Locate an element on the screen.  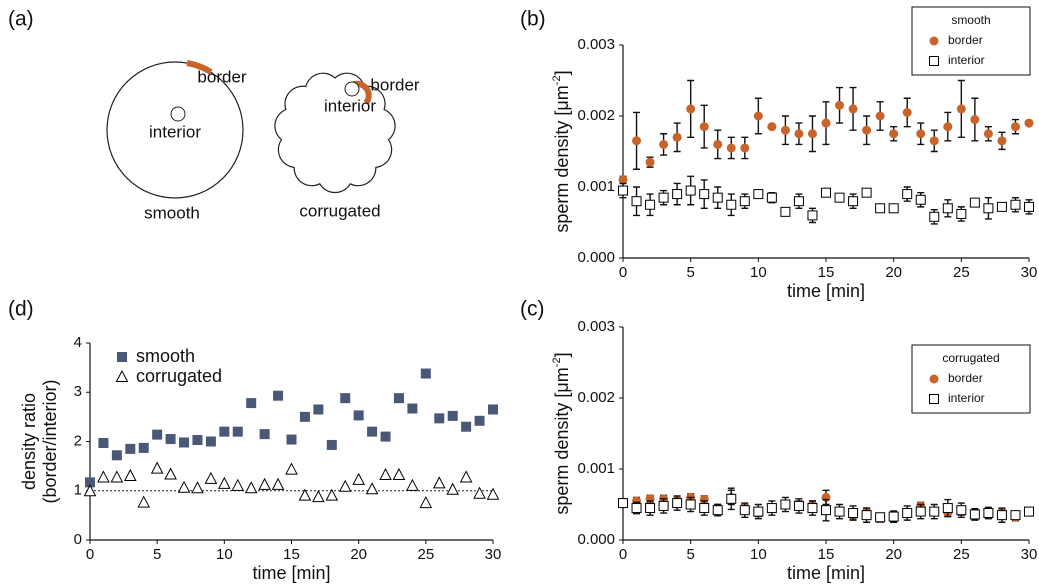
x-tick-label: 30 is located at coordinates (1029, 554).